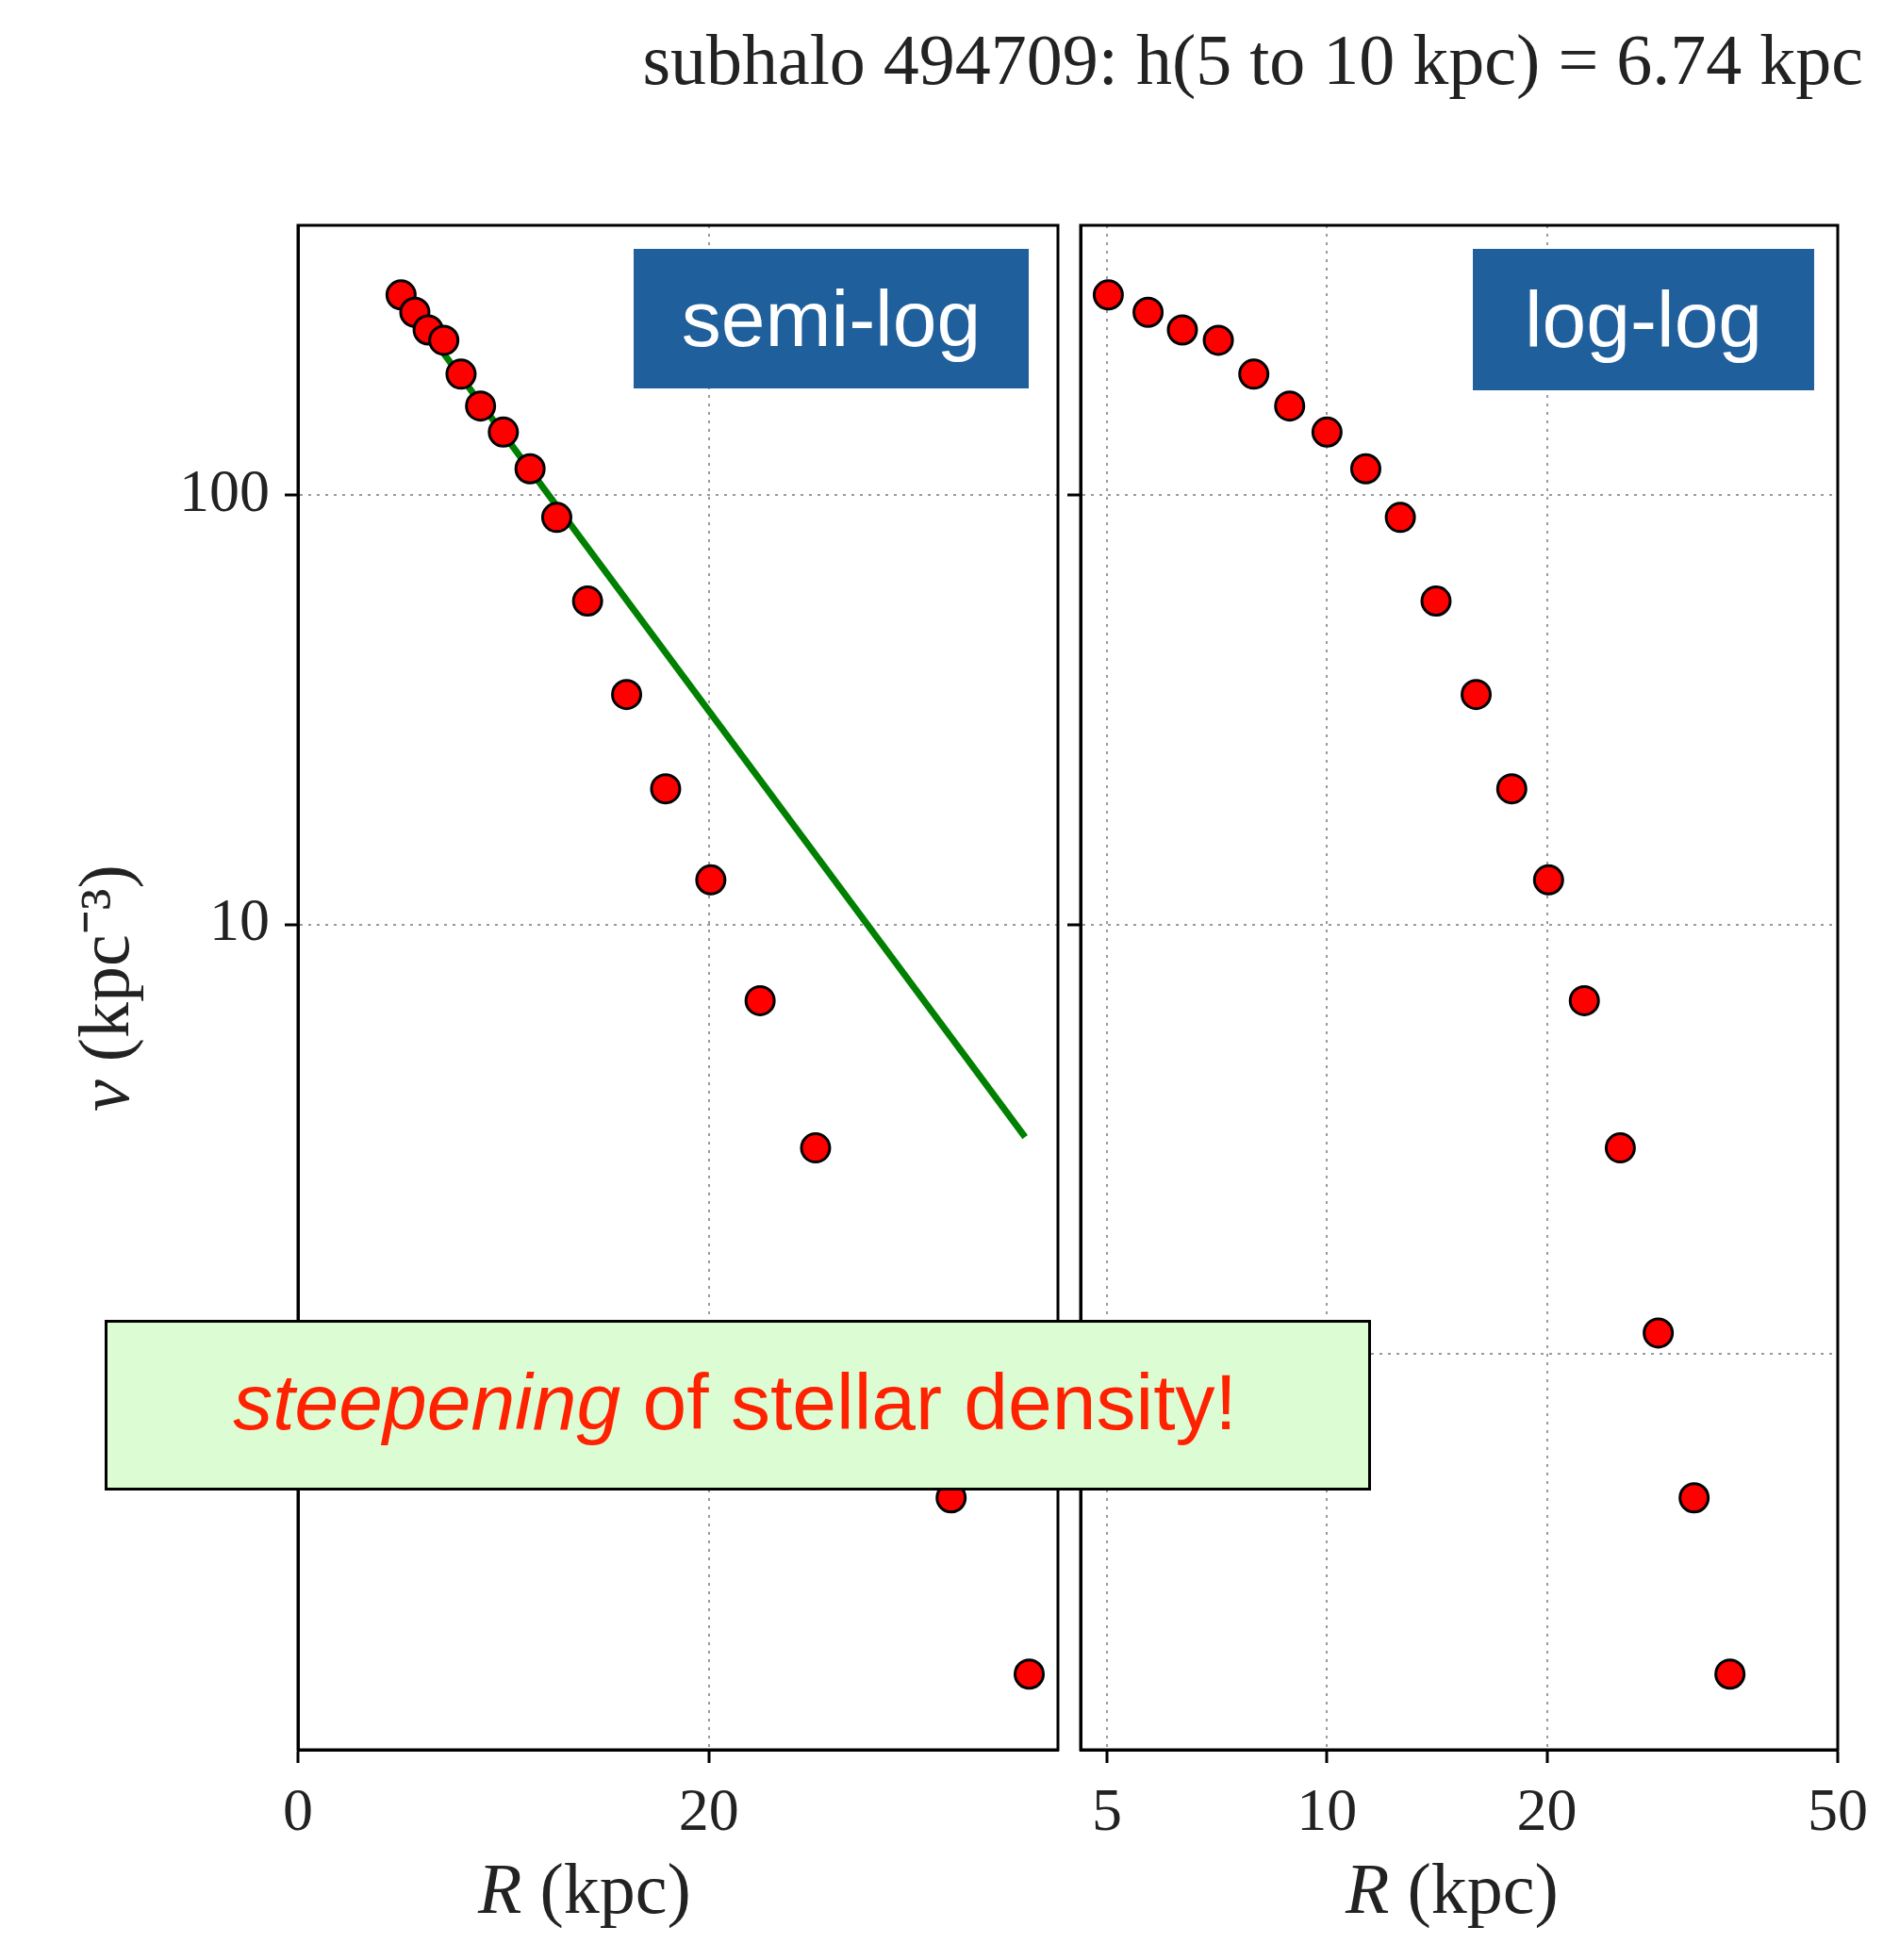  What do you see at coordinates (103, 988) in the screenshot?
I see `y-axis-title: ν (kpc⁻³)` at bounding box center [103, 988].